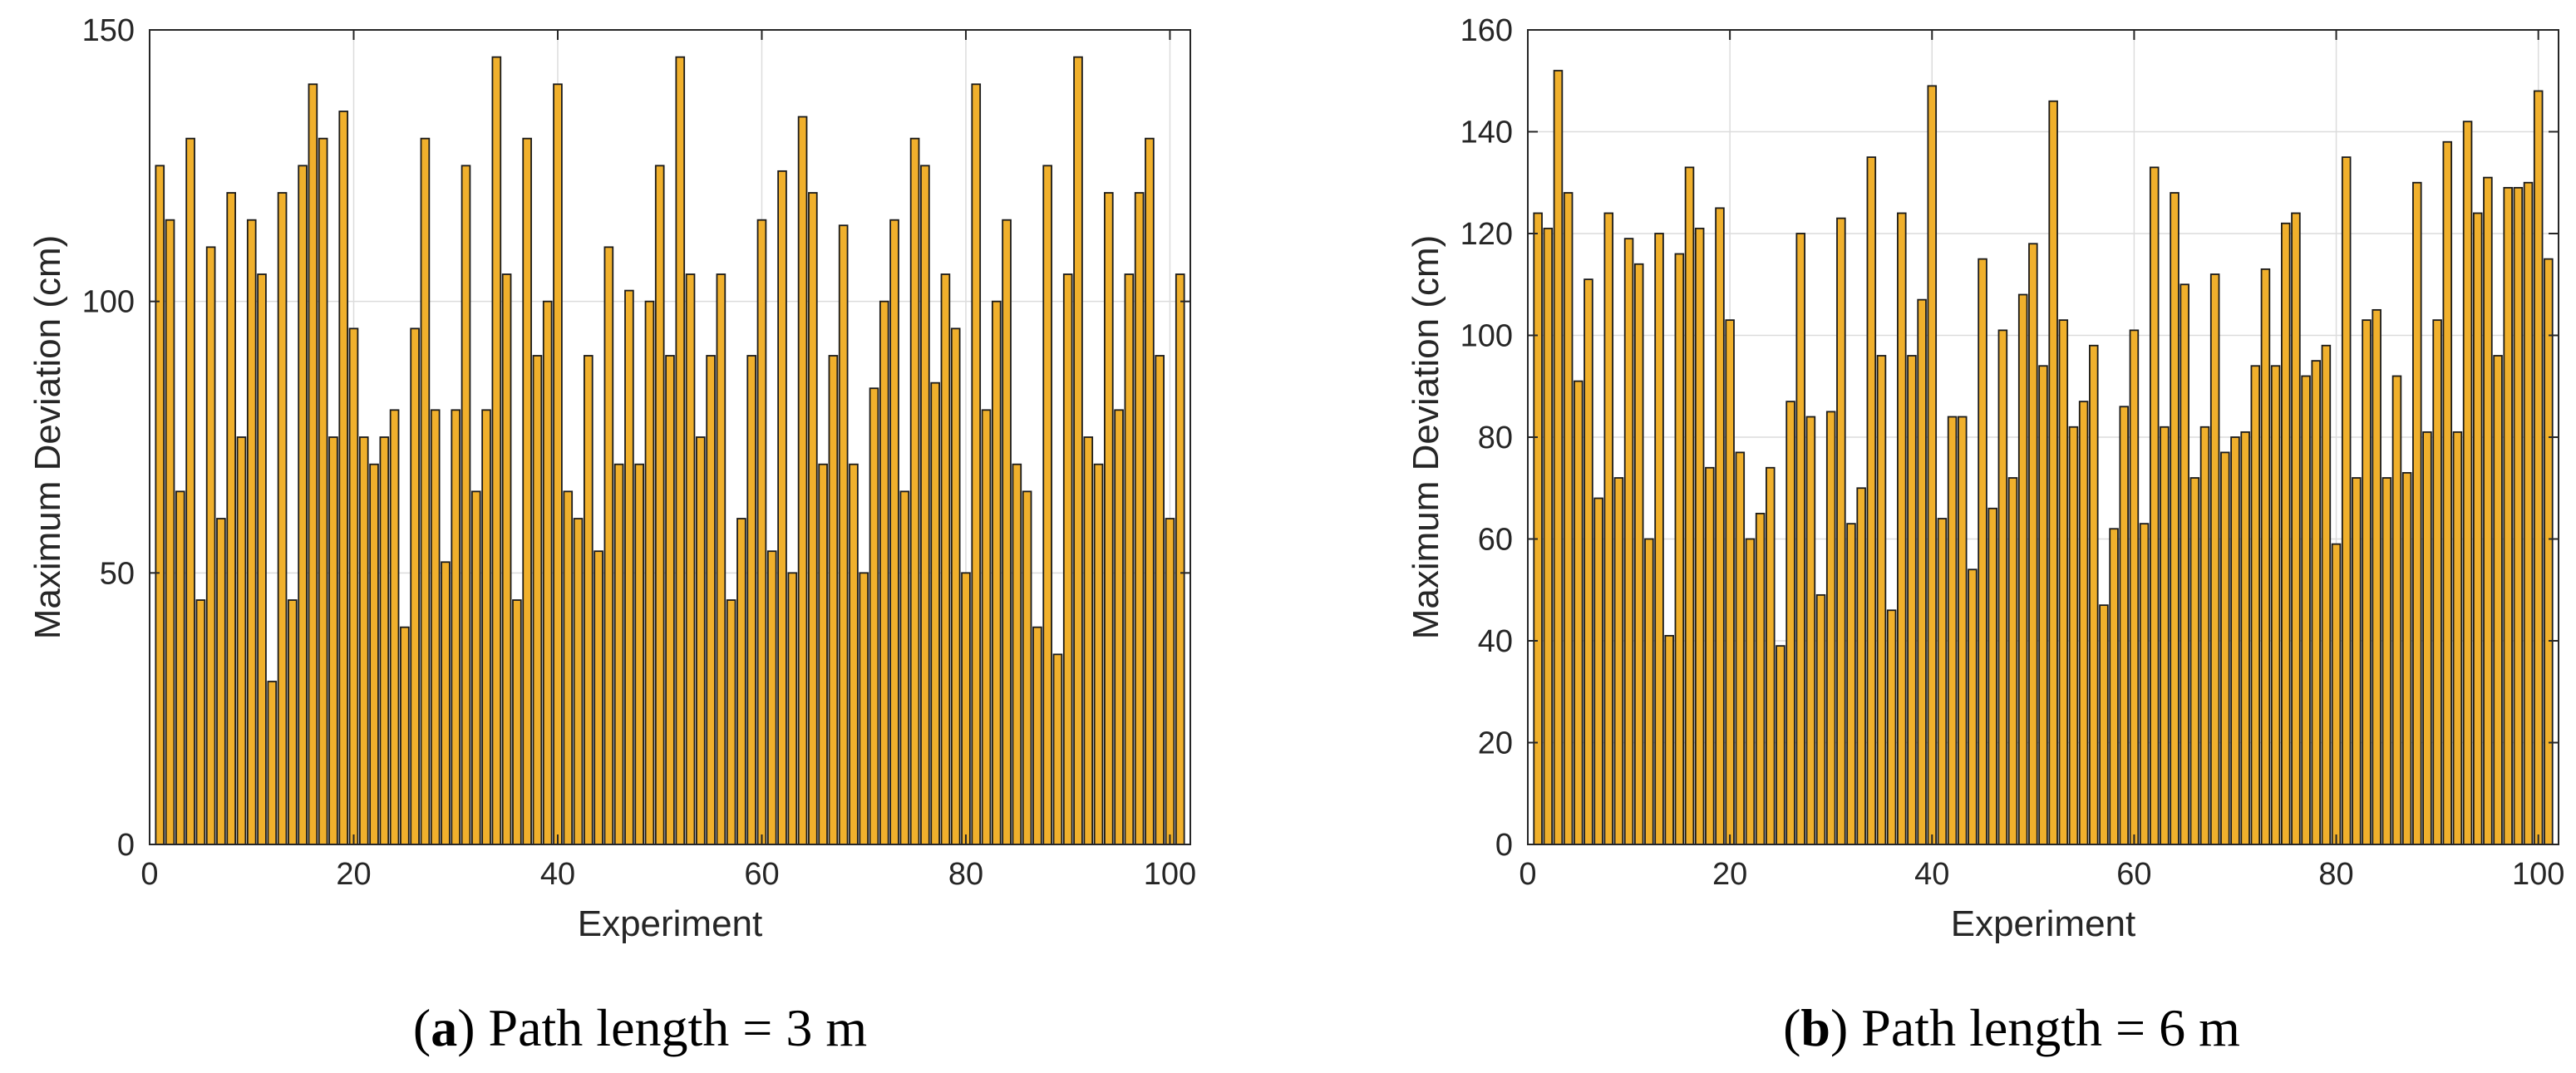 This screenshot has height=1073, width=2576. I want to click on b-ytick-label-5: 100, so click(1486, 336).